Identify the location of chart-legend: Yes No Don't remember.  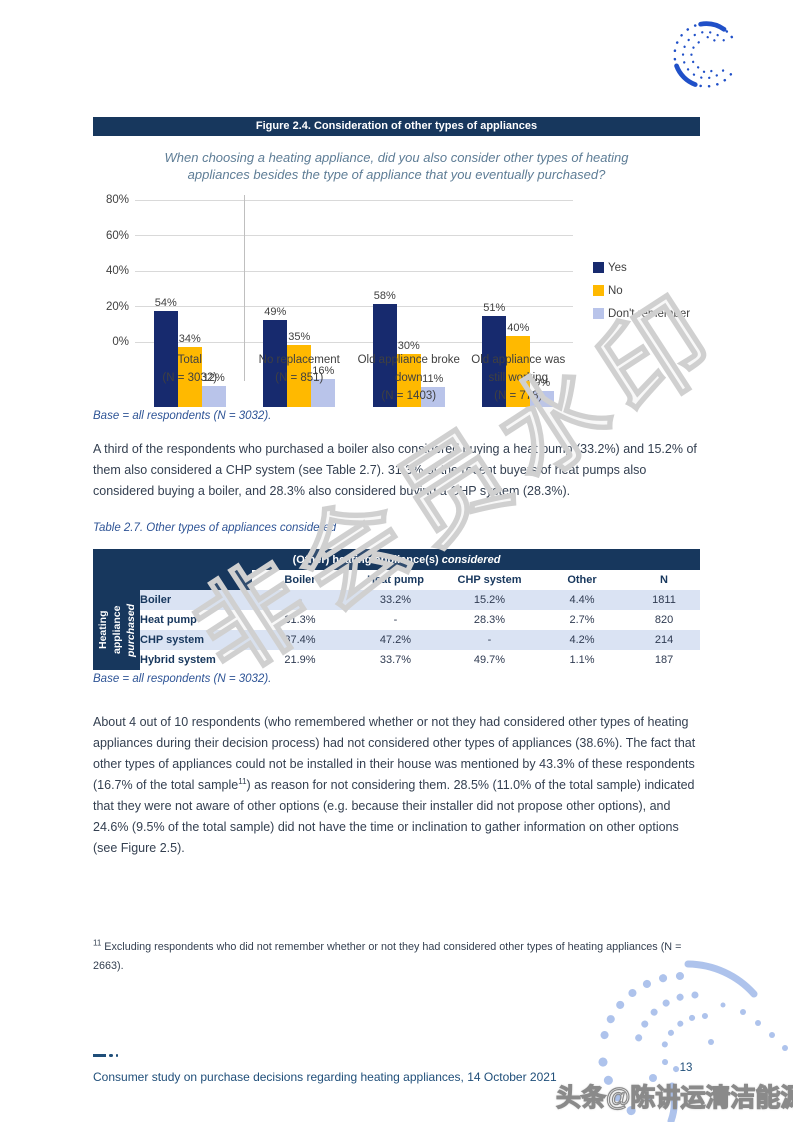
(641, 293).